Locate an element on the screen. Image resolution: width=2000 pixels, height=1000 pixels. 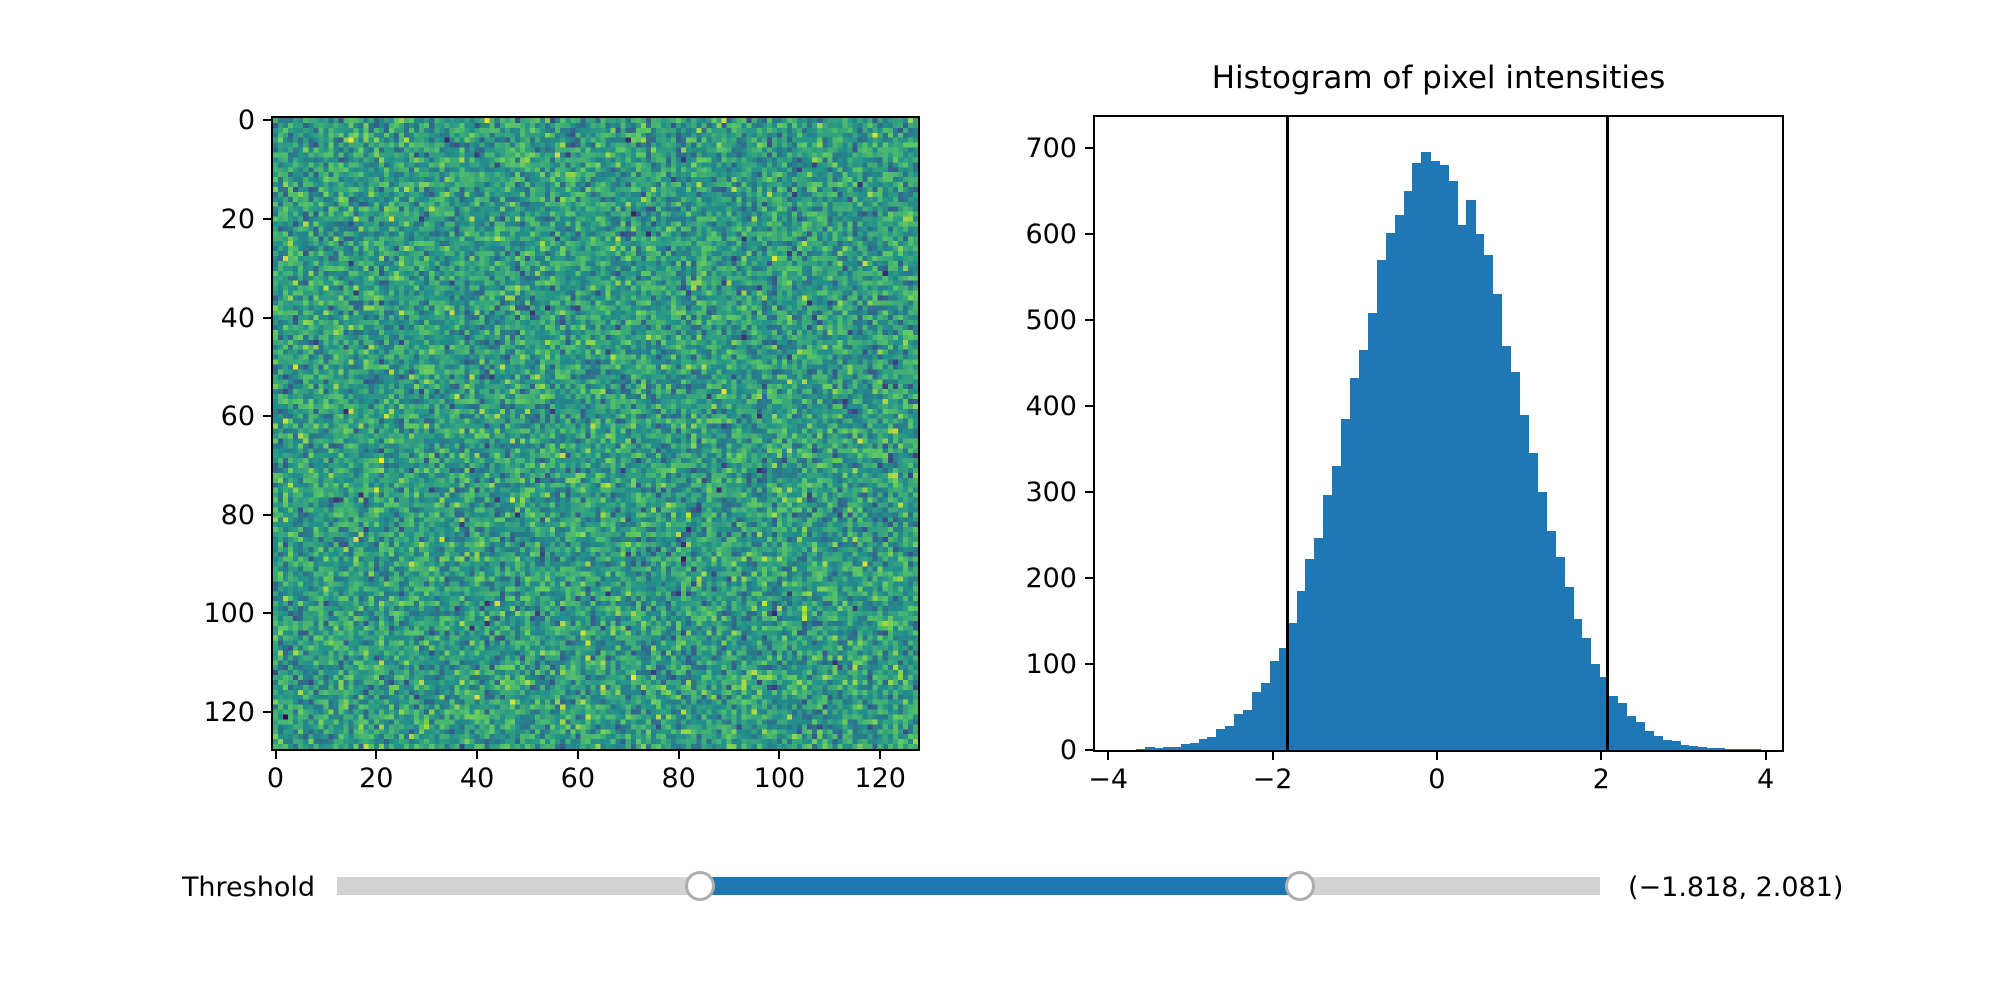
histogram-y-tick-label: 400 is located at coordinates (1051, 406).